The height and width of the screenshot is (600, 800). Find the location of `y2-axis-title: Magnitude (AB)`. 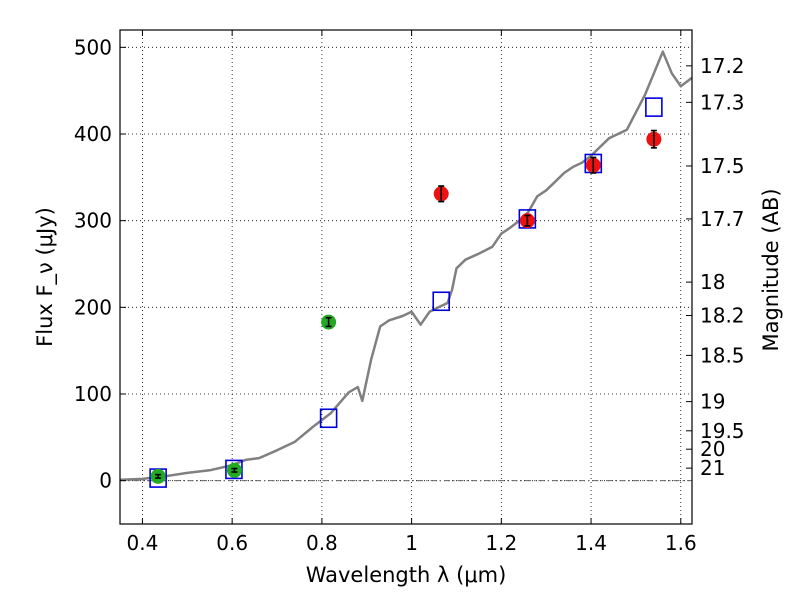

y2-axis-title: Magnitude (AB) is located at coordinates (771, 269).